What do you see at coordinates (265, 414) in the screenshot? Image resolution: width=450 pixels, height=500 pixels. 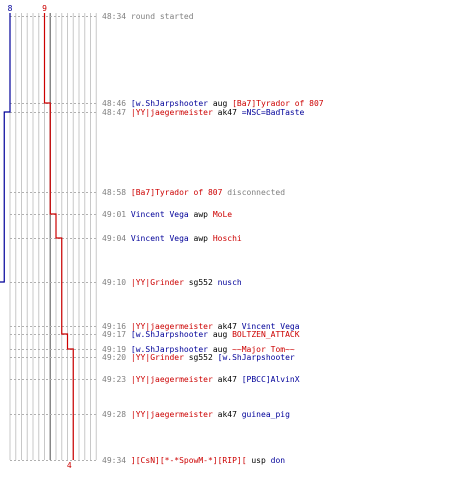 I see `victim-name: guinea_pig` at bounding box center [265, 414].